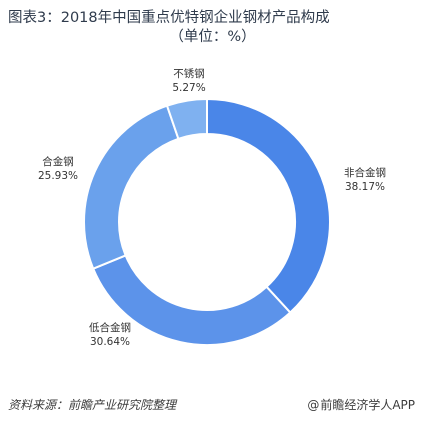  What do you see at coordinates (365, 187) in the screenshot?
I see `slice-value-1: 38.17%` at bounding box center [365, 187].